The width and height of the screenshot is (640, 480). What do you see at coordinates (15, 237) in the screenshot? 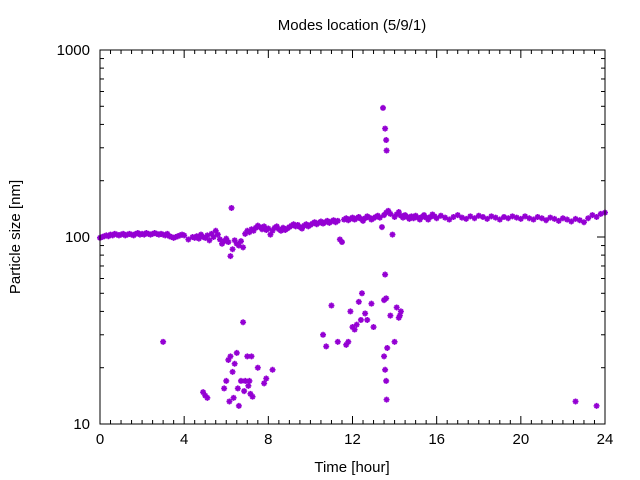
I see `y-axis-label: Particle size [nm]` at bounding box center [15, 237].